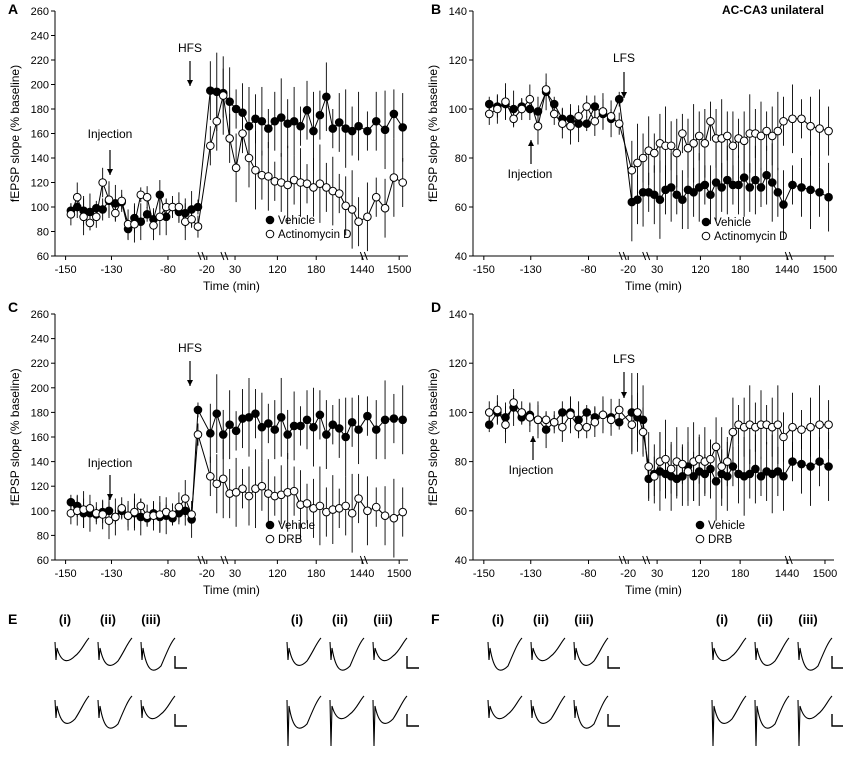 Image resolution: width=843 pixels, height=772 pixels. I want to click on x-tick-label: 1500, so click(399, 574).